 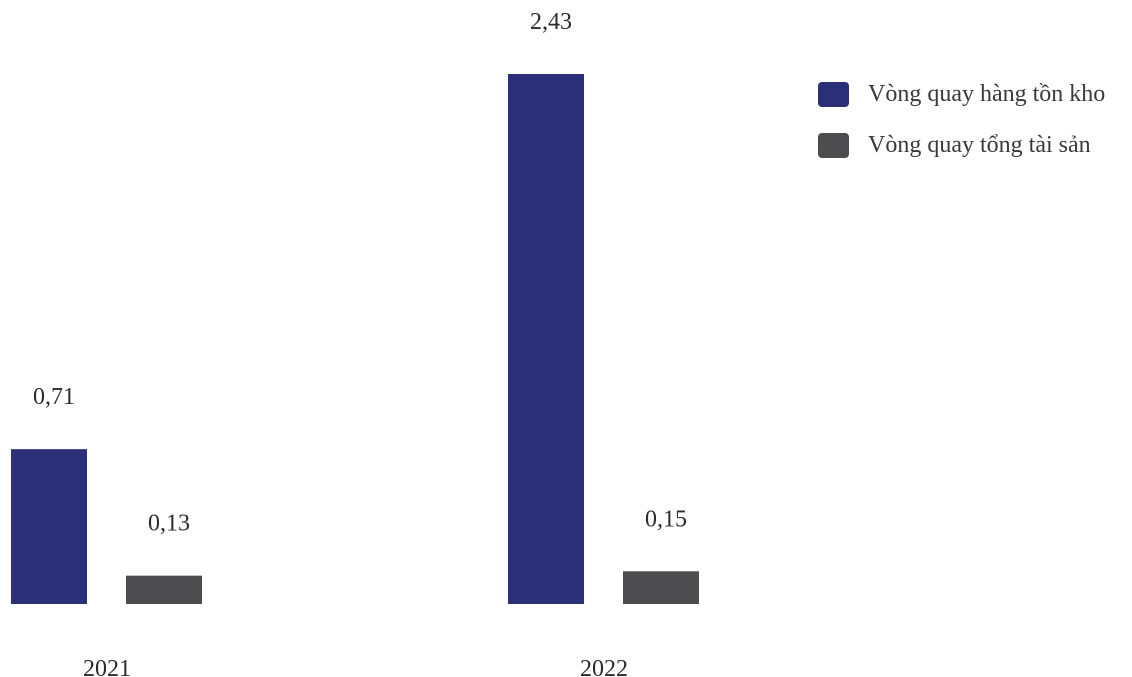 I want to click on data-label-2022-series-1: 2,43, so click(x=551, y=22).